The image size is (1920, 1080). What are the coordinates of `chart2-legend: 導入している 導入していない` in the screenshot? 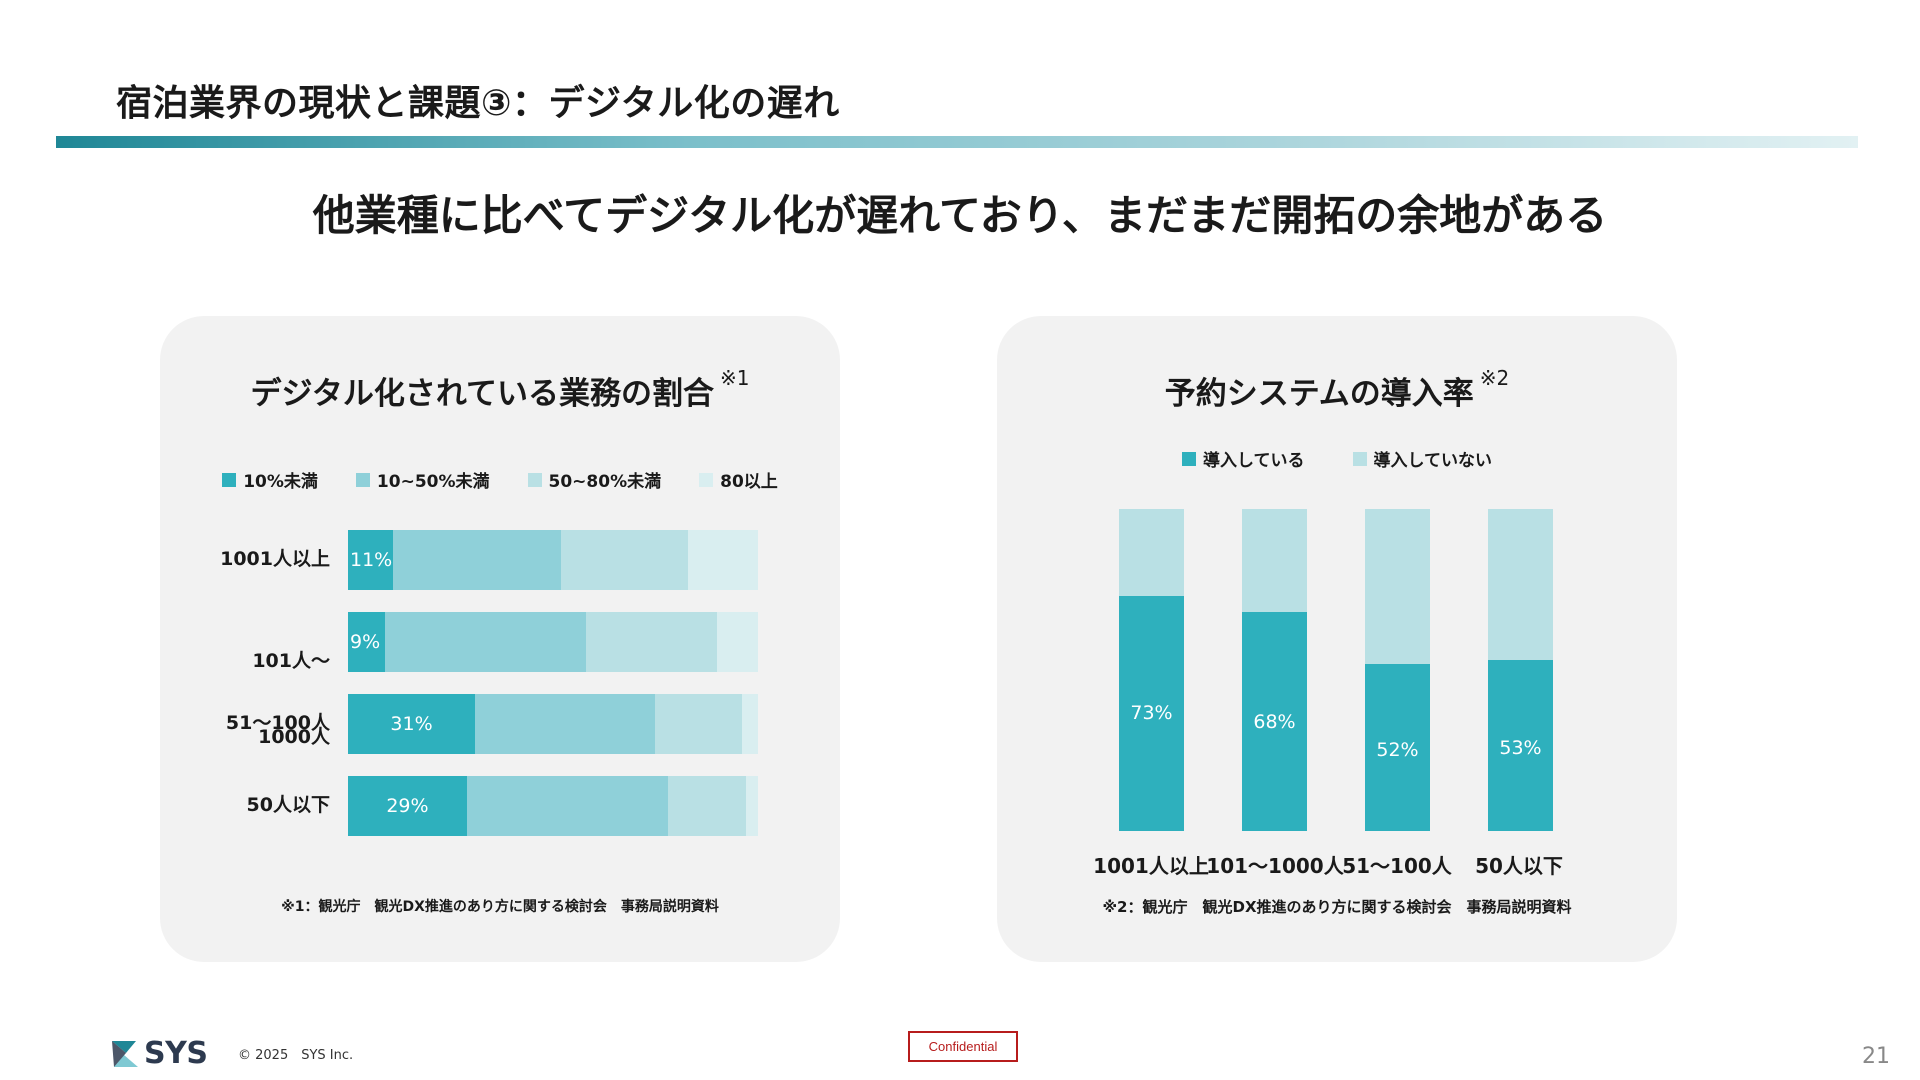 It's located at (1337, 458).